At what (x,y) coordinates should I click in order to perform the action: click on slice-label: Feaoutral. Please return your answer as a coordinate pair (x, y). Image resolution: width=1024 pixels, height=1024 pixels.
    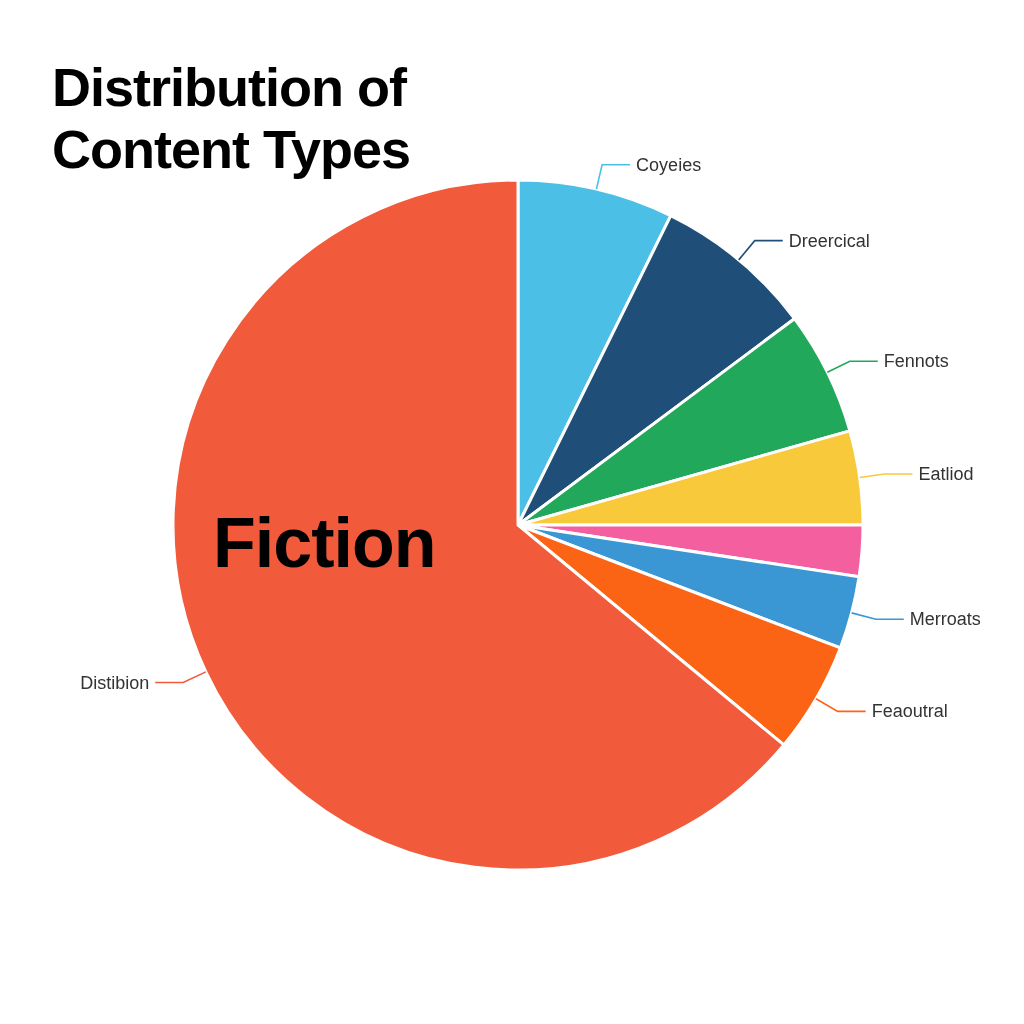
    Looking at the image, I should click on (909, 711).